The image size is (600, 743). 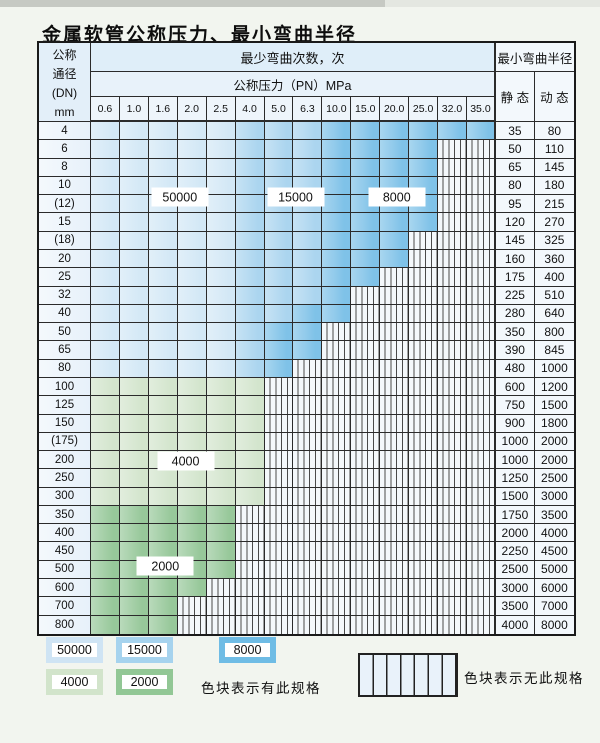 I want to click on dynamic-value: 8000, so click(x=554, y=624).